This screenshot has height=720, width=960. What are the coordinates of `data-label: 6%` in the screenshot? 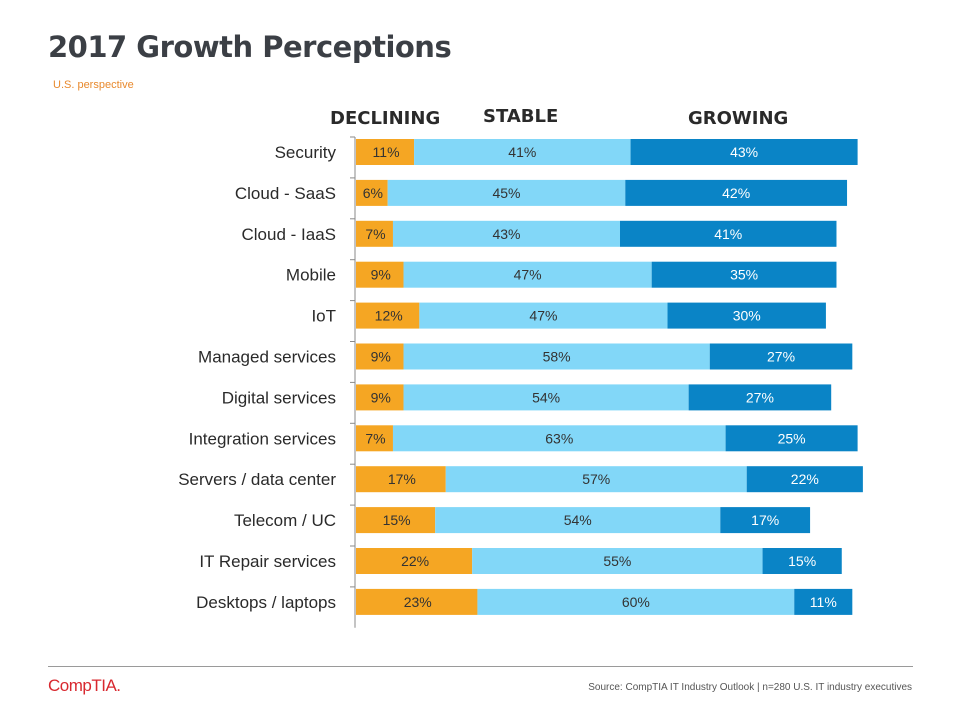 It's located at (373, 193).